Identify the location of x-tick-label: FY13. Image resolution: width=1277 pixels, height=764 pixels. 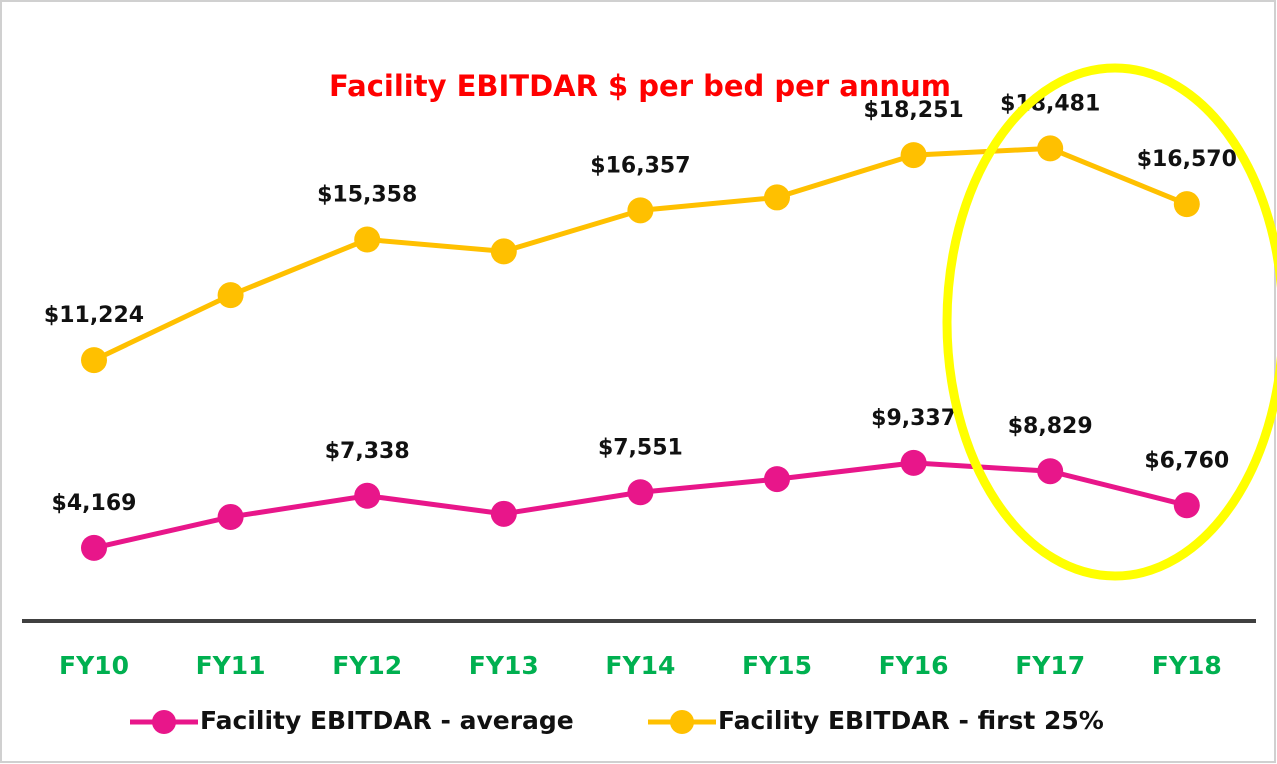
(504, 665).